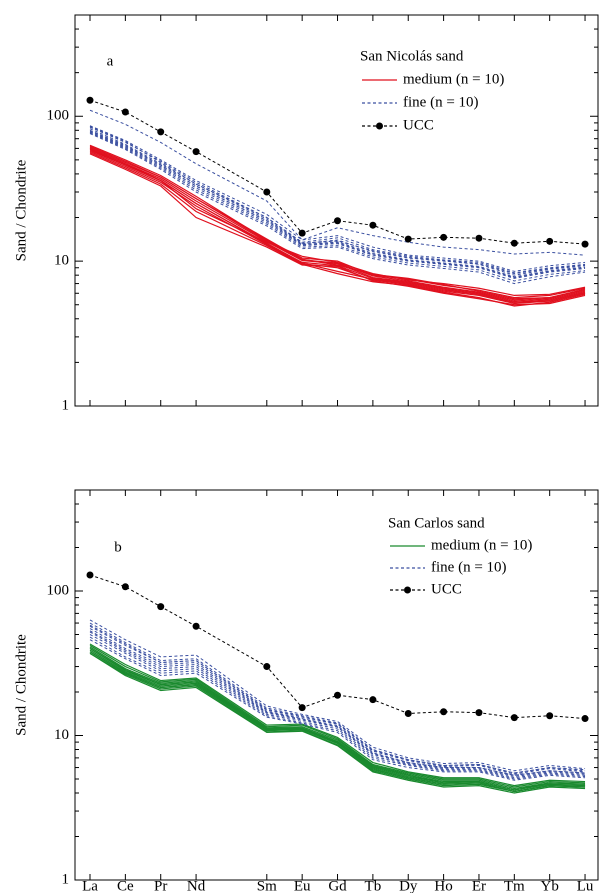 This screenshot has width=614, height=893. I want to click on x-tick-label: Dy, so click(408, 885).